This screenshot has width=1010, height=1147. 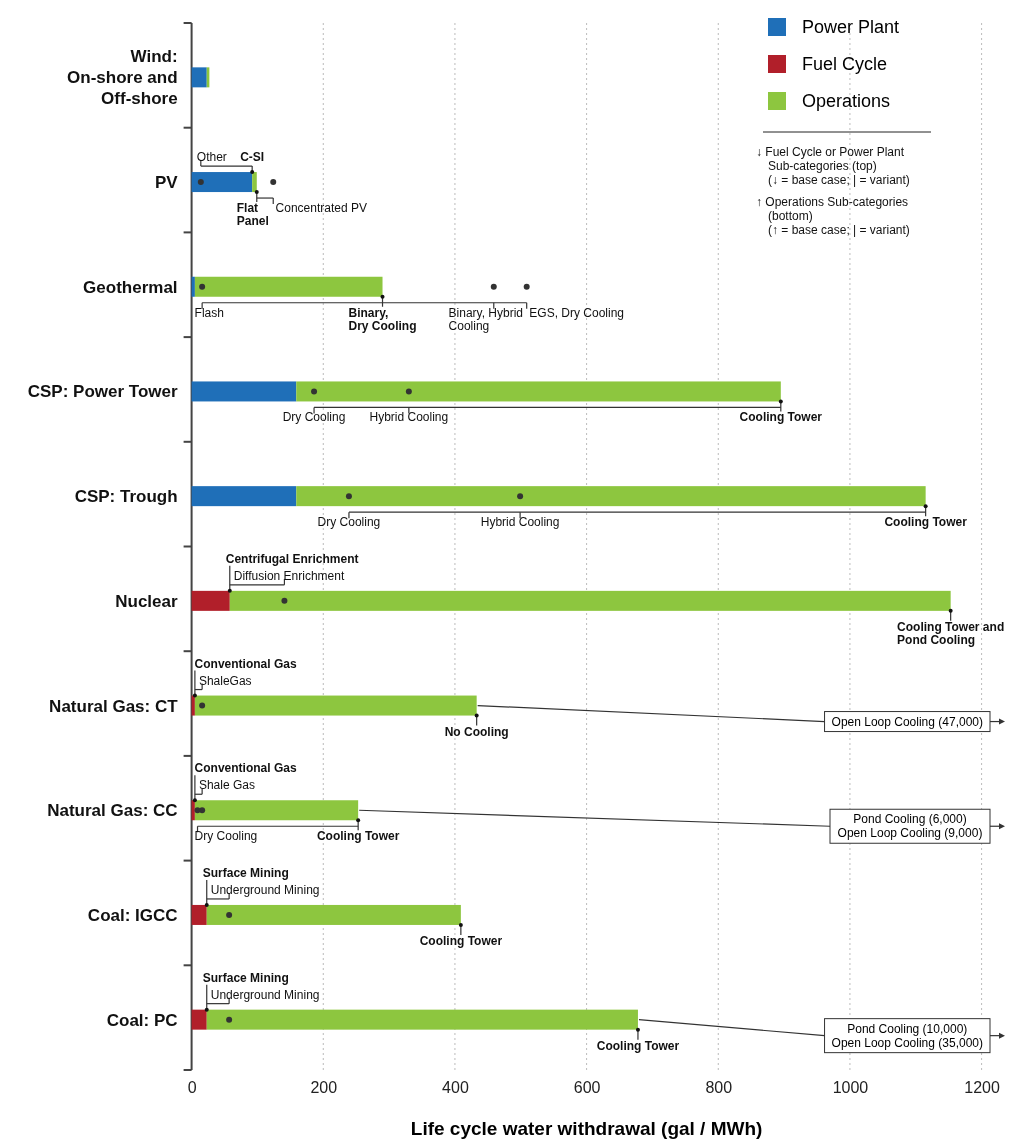 I want to click on annotation: C-SI, so click(x=252, y=157).